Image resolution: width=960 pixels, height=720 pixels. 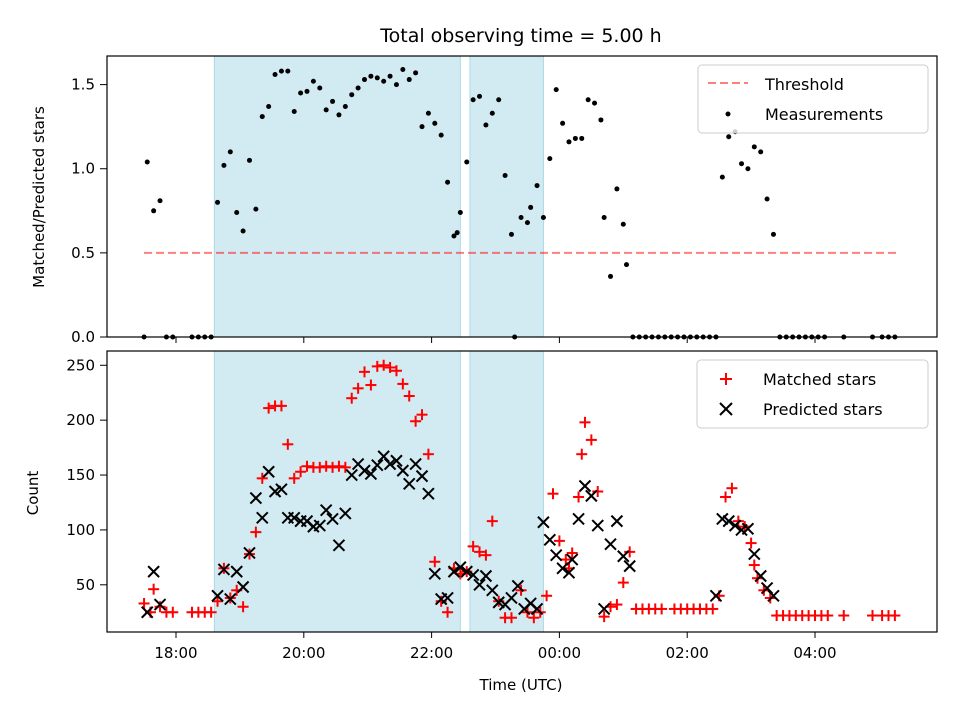 What do you see at coordinates (521, 685) in the screenshot?
I see `x-axis-label: Time (UTC)` at bounding box center [521, 685].